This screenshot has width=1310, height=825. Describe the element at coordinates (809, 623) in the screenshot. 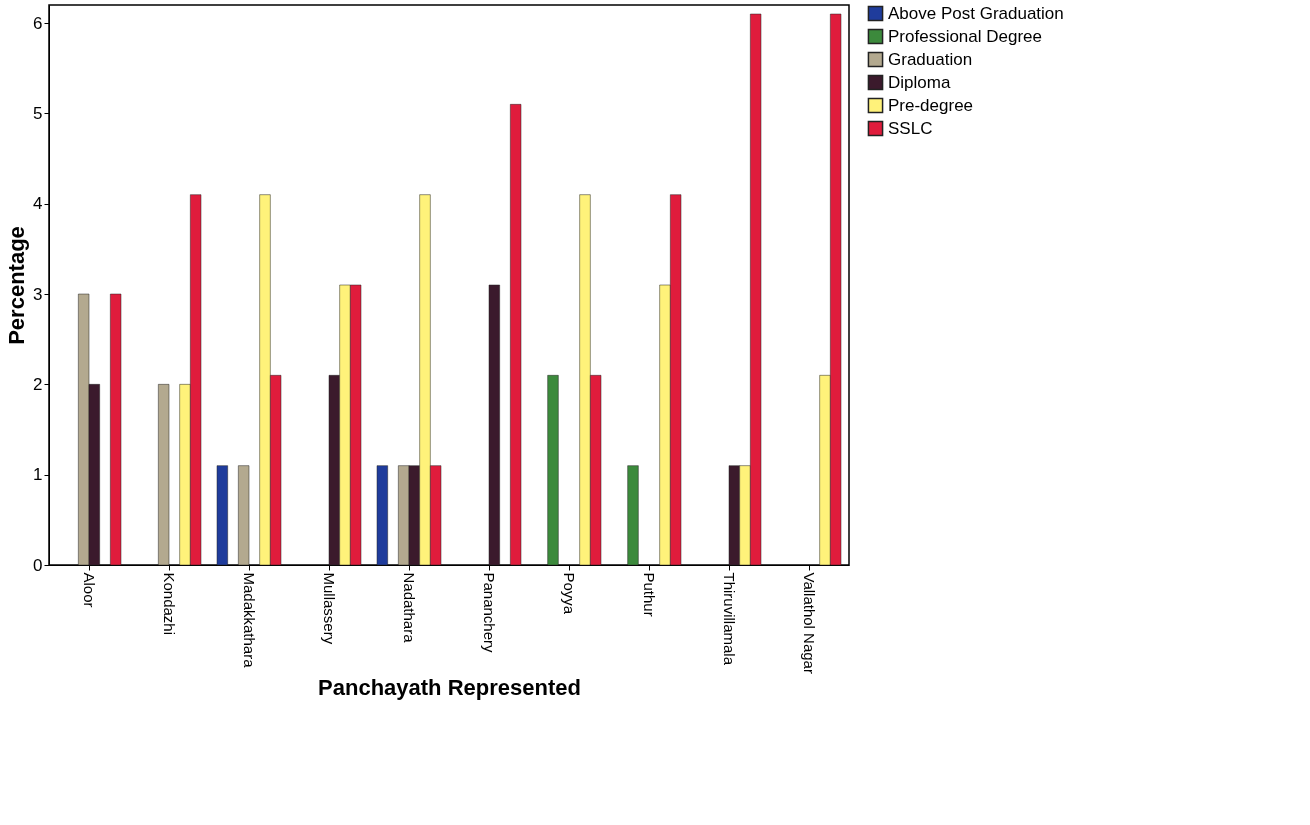

I see `x-tick-label: Vallathol Nagar` at that location.